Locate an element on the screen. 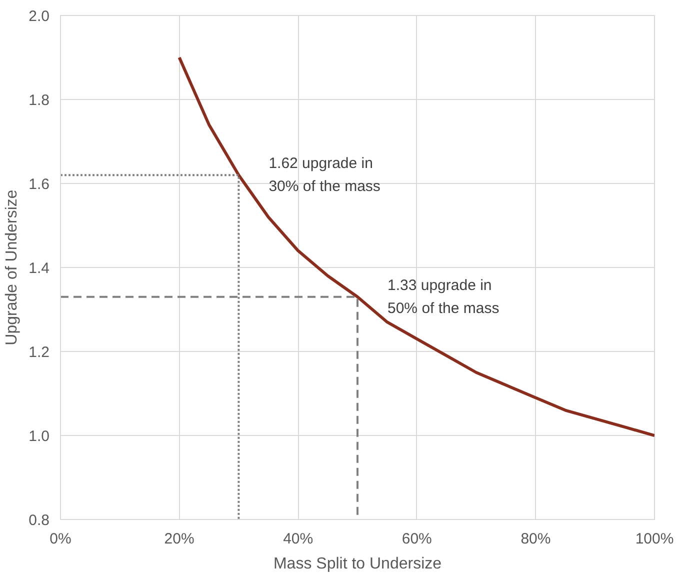 Image resolution: width=684 pixels, height=575 pixels. y-tick-label: 0.8 is located at coordinates (39, 520).